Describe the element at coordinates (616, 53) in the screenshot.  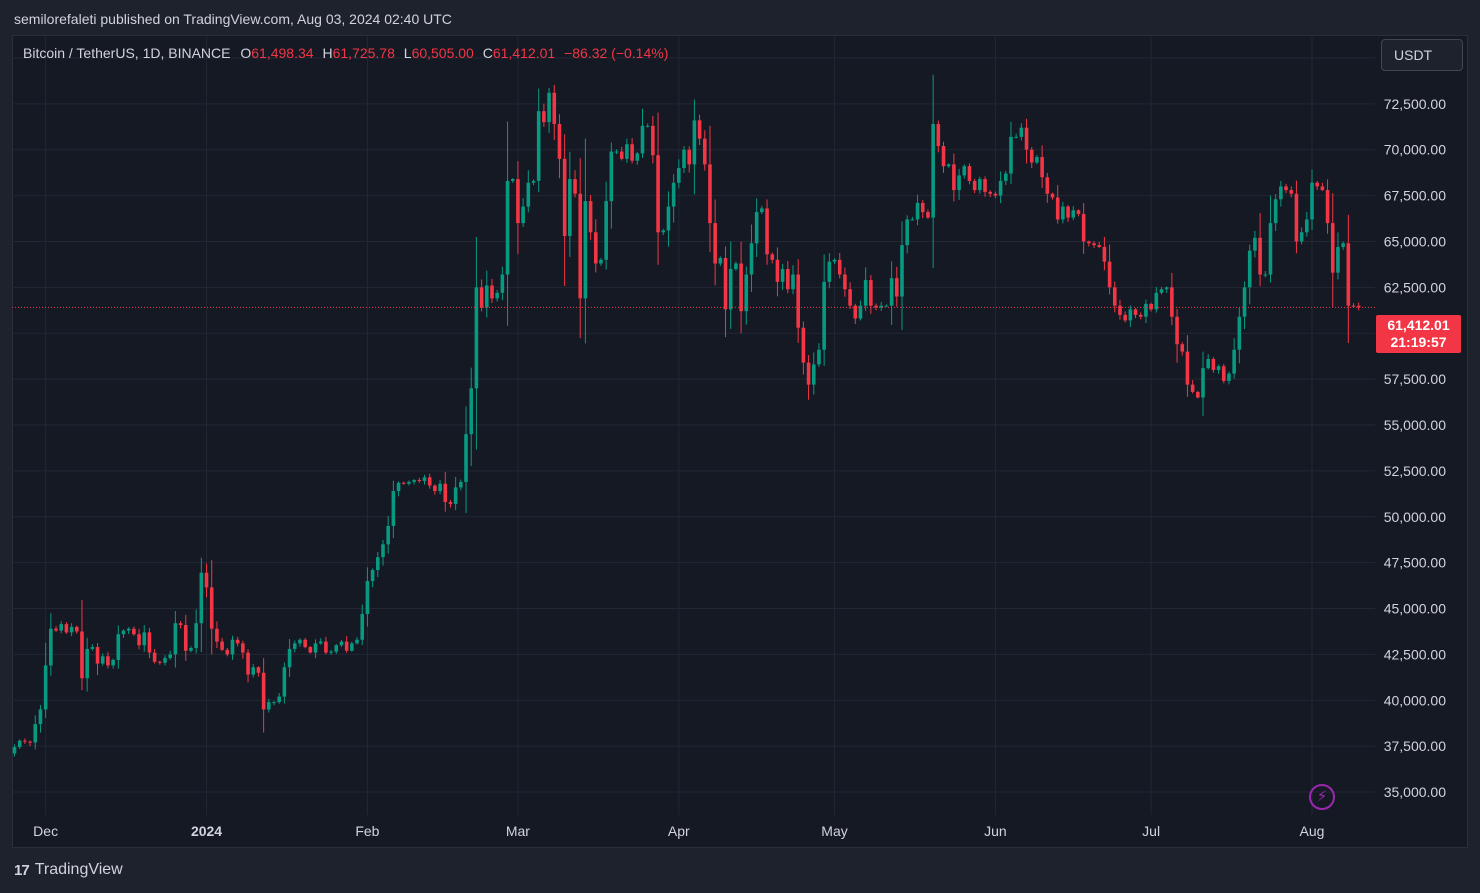
I see `change-value: −86.32 (−0.14%)` at that location.